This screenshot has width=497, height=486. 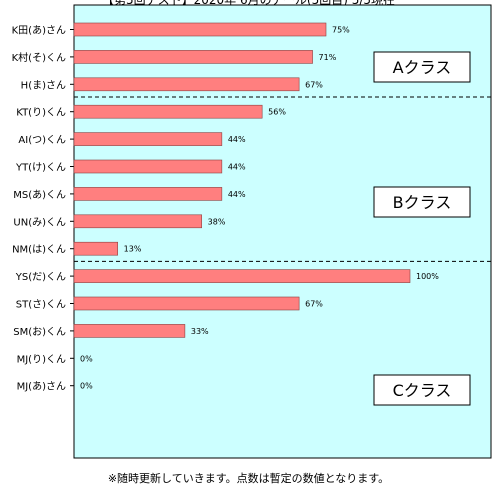 I want to click on category-label: KT(り)くん, so click(x=41, y=113).